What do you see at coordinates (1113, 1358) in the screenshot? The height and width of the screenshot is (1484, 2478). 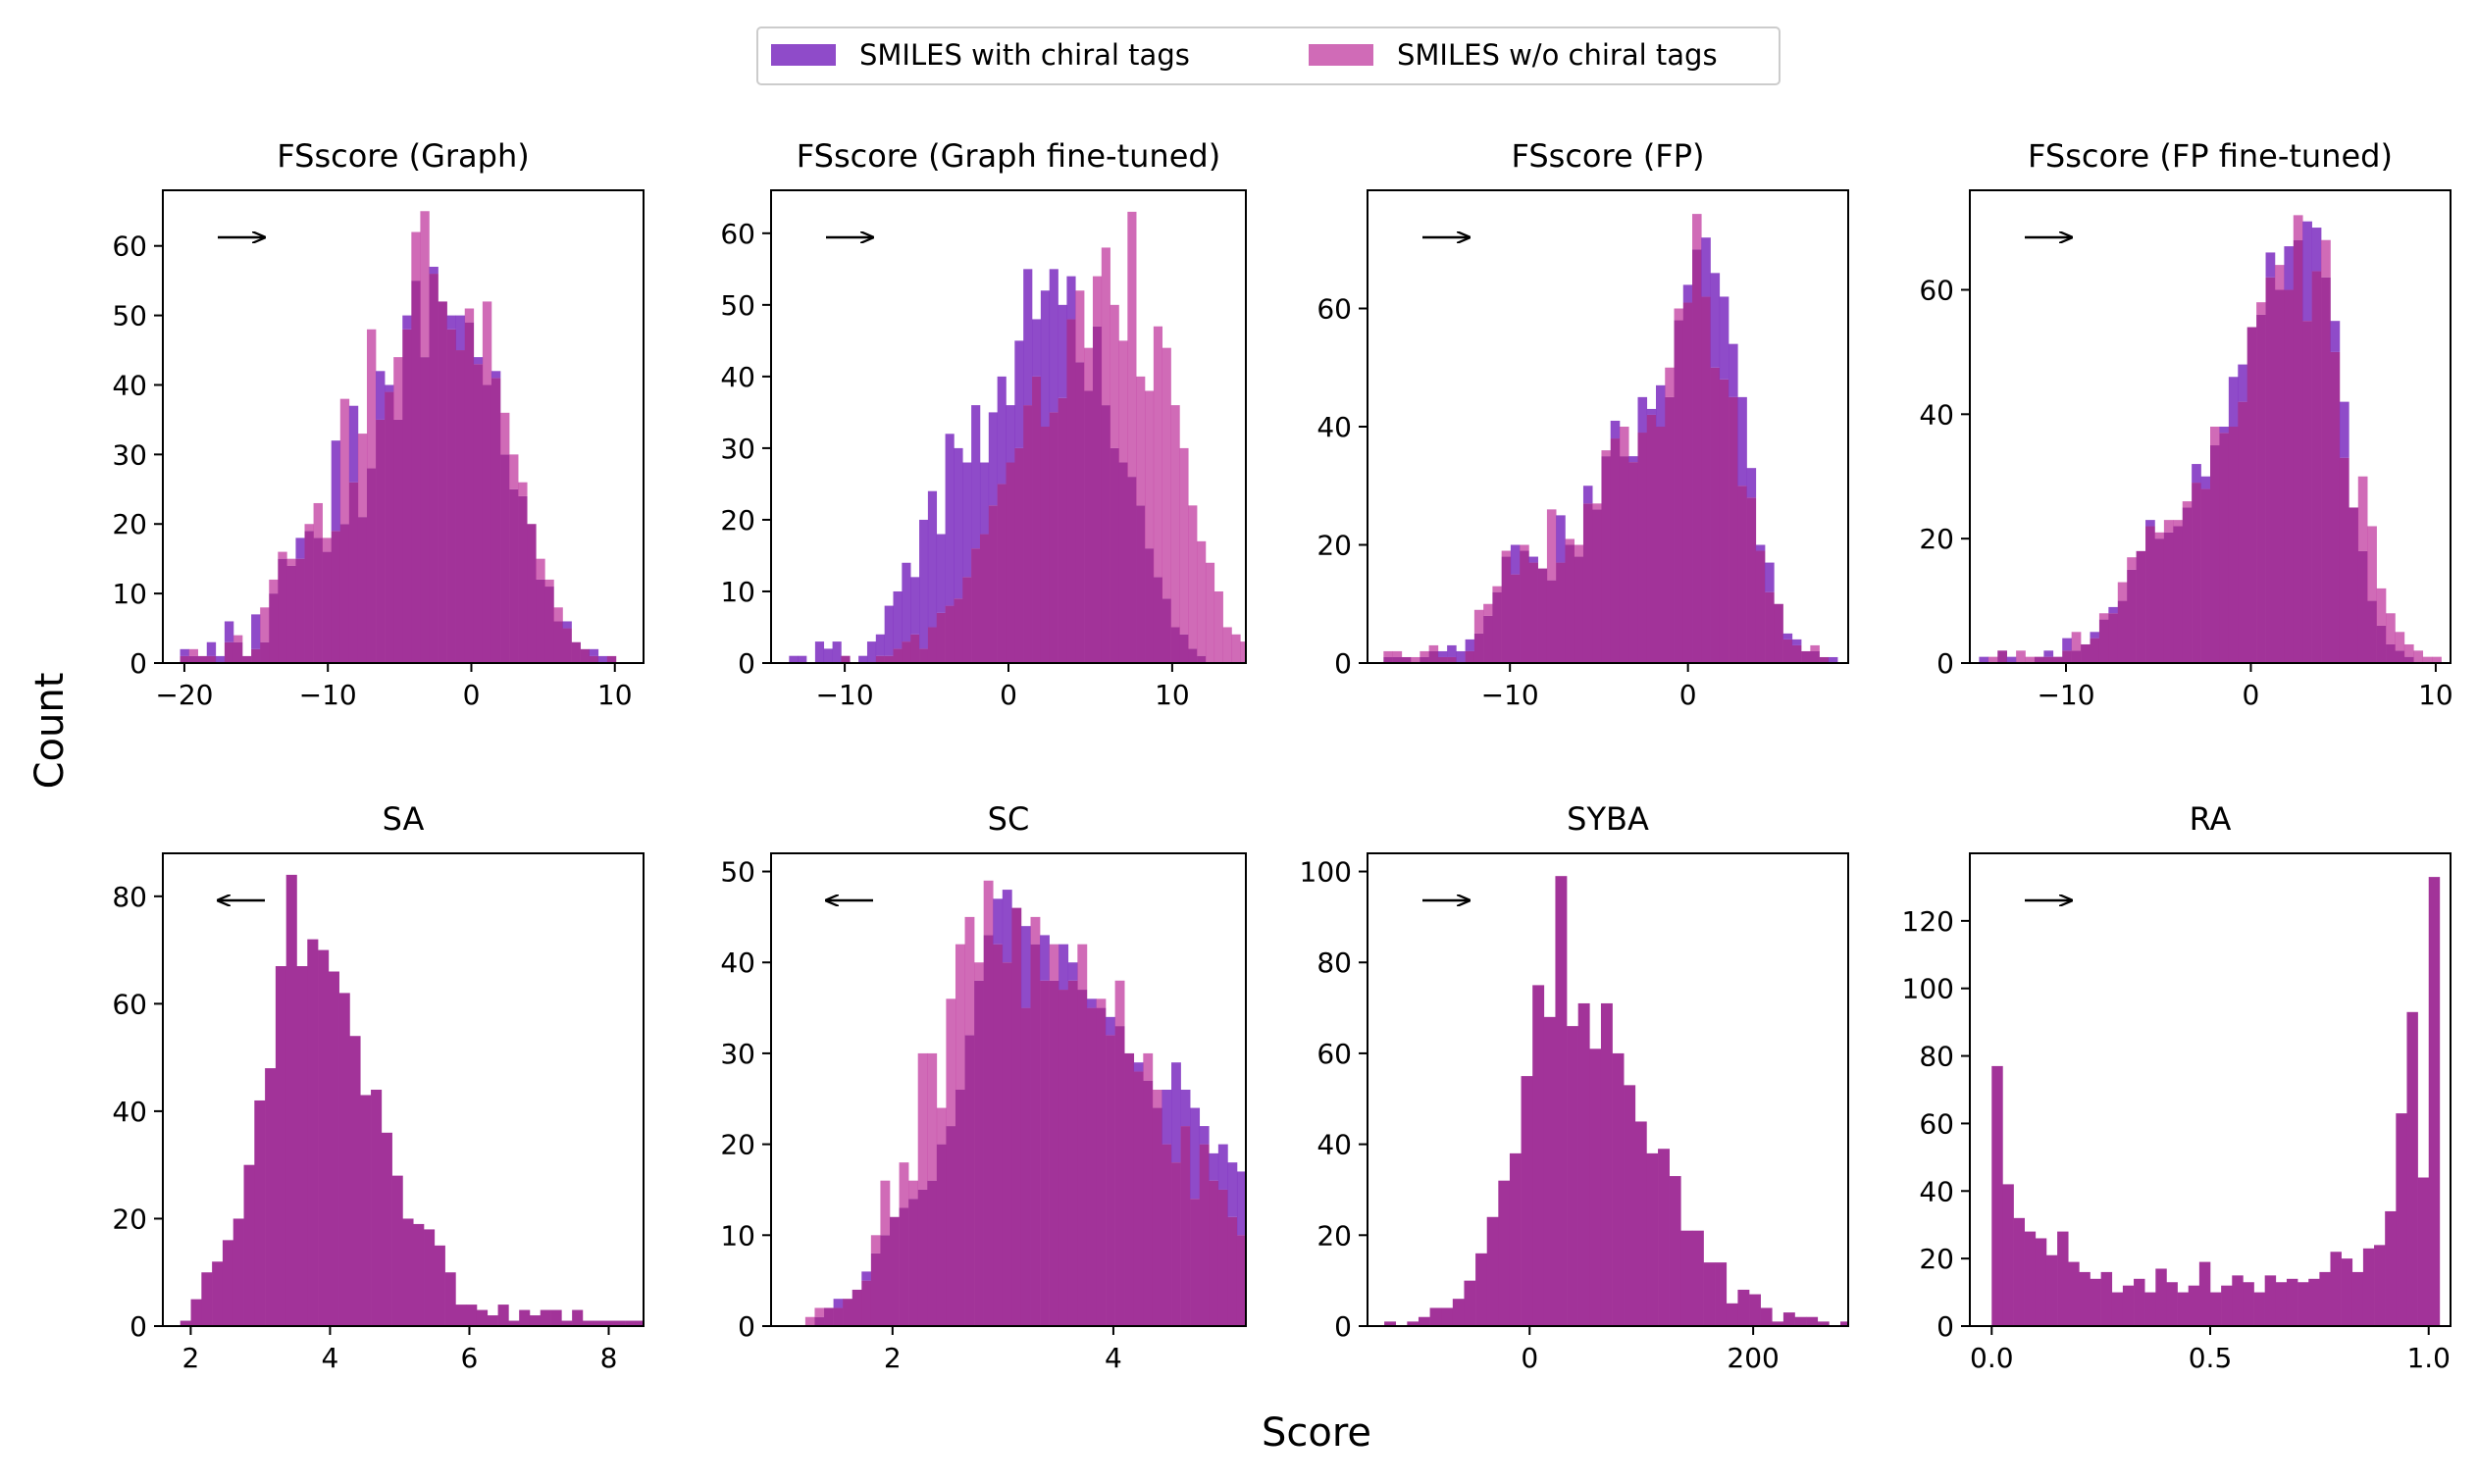 I see `x-tick-label: 4` at bounding box center [1113, 1358].